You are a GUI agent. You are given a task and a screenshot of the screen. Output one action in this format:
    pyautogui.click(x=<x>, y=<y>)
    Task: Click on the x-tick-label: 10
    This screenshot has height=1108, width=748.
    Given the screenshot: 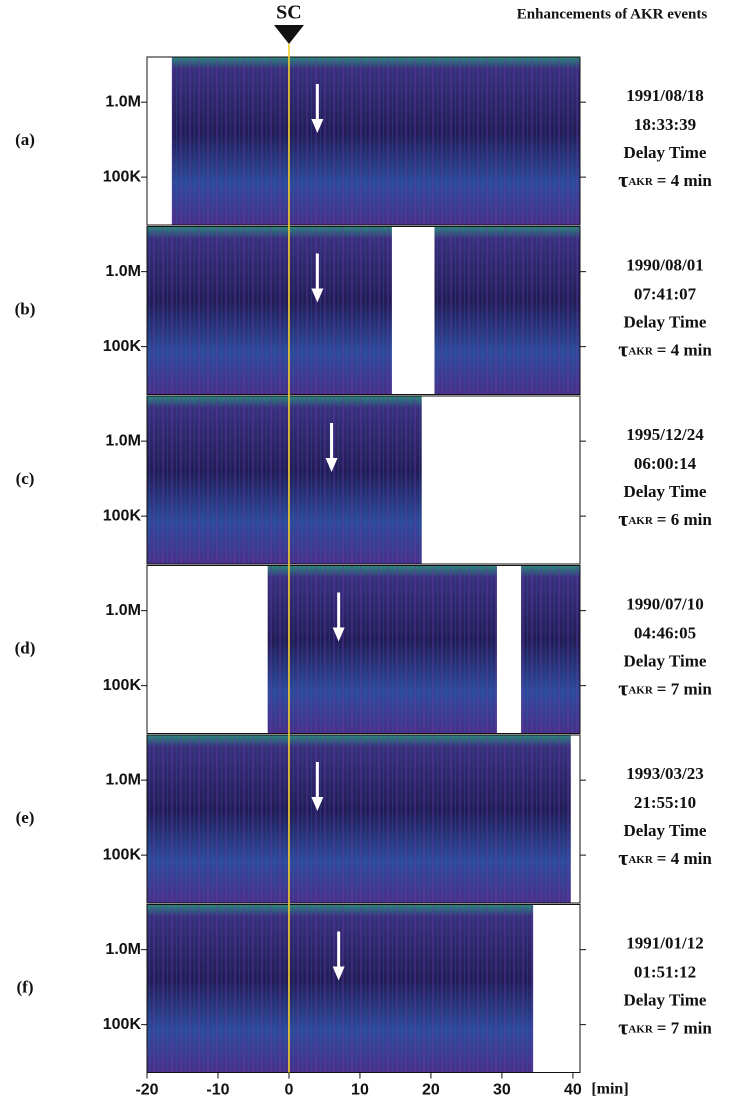 What is the action you would take?
    pyautogui.click(x=360, y=1090)
    